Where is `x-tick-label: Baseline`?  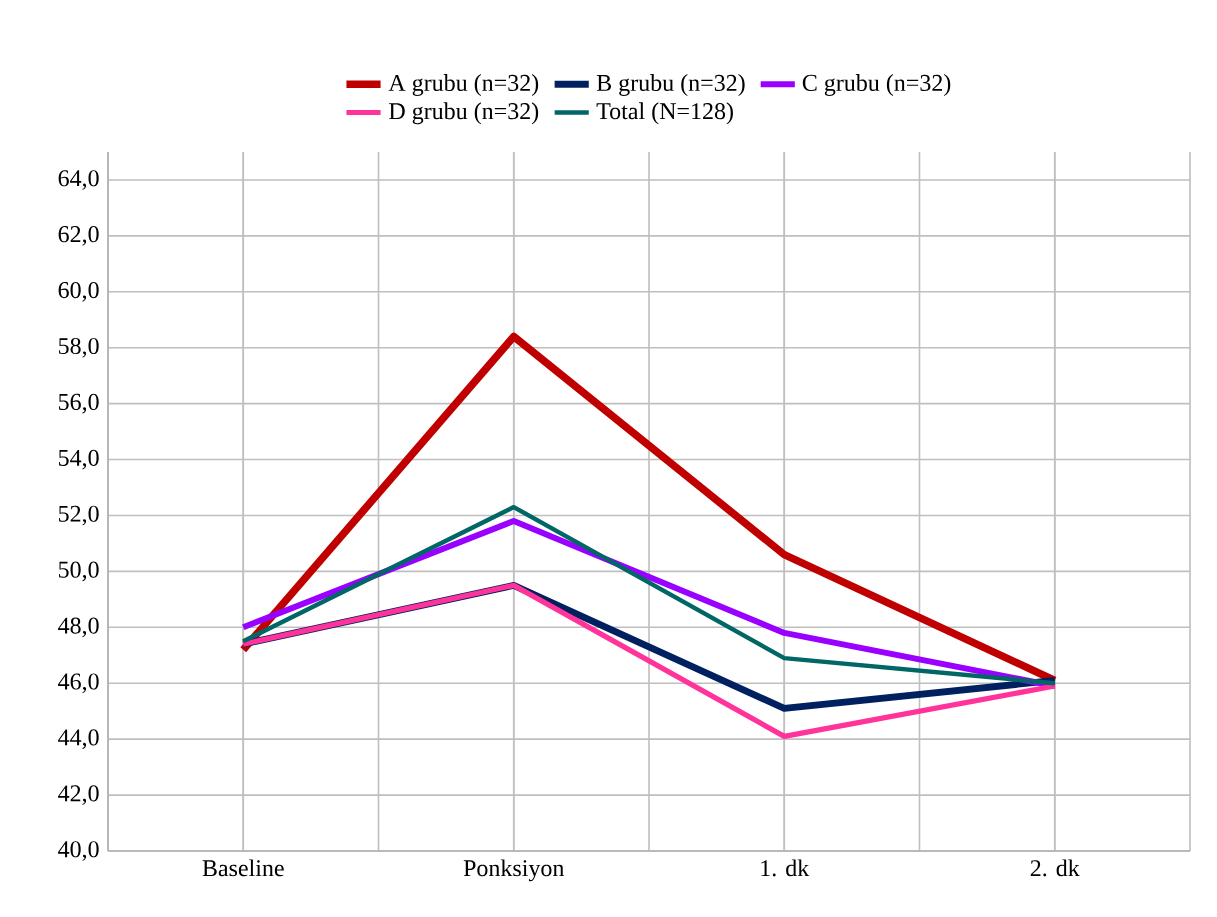
x-tick-label: Baseline is located at coordinates (243, 868).